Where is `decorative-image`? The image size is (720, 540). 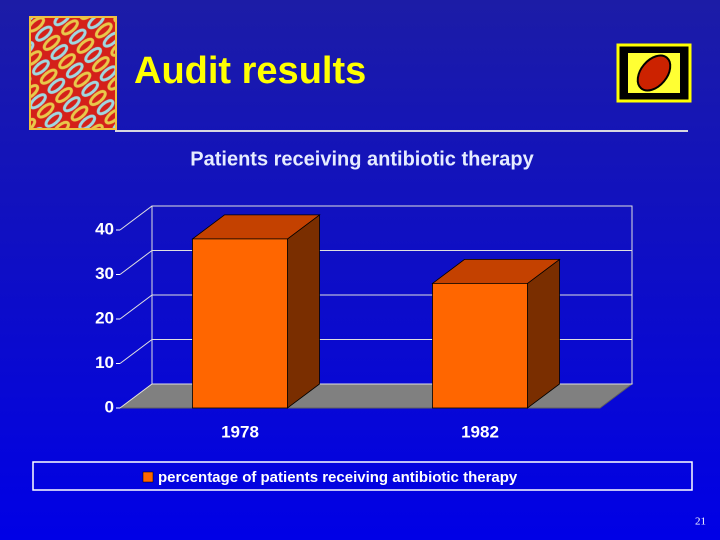 decorative-image is located at coordinates (73, 73).